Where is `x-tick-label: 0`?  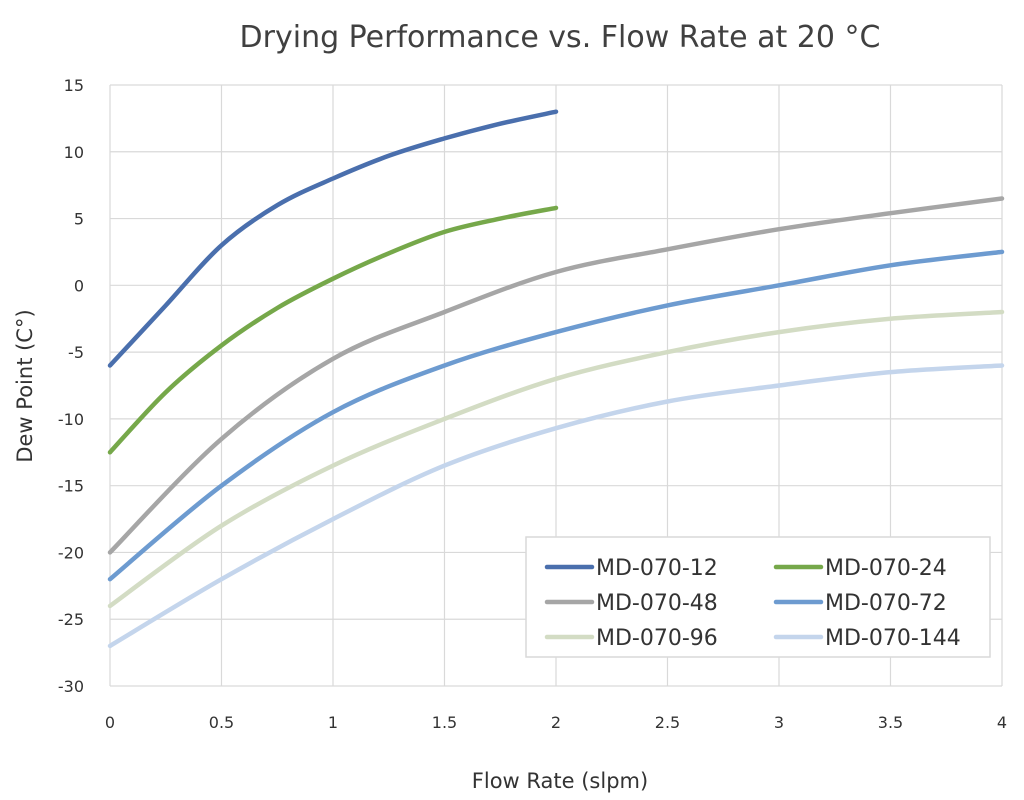
x-tick-label: 0 is located at coordinates (110, 722).